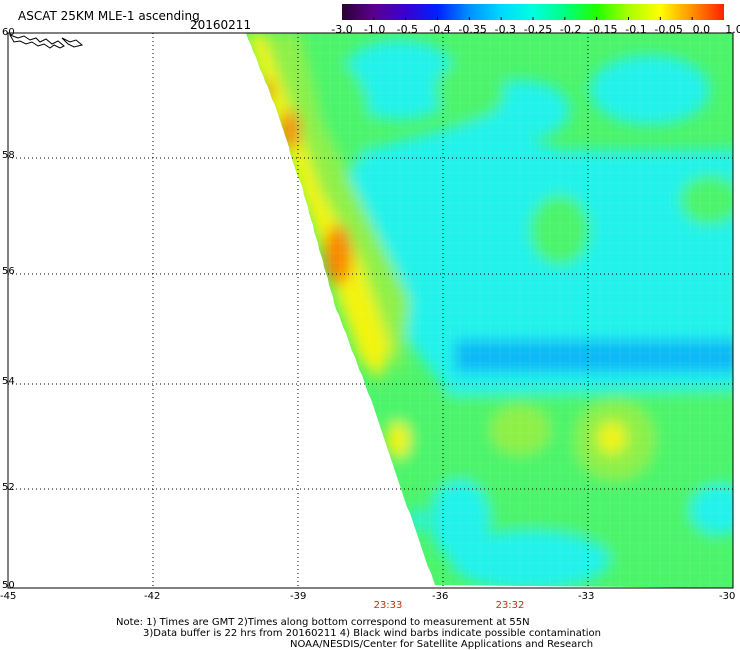 The width and height of the screenshot is (740, 650). I want to click on lon-label: -33, so click(586, 596).